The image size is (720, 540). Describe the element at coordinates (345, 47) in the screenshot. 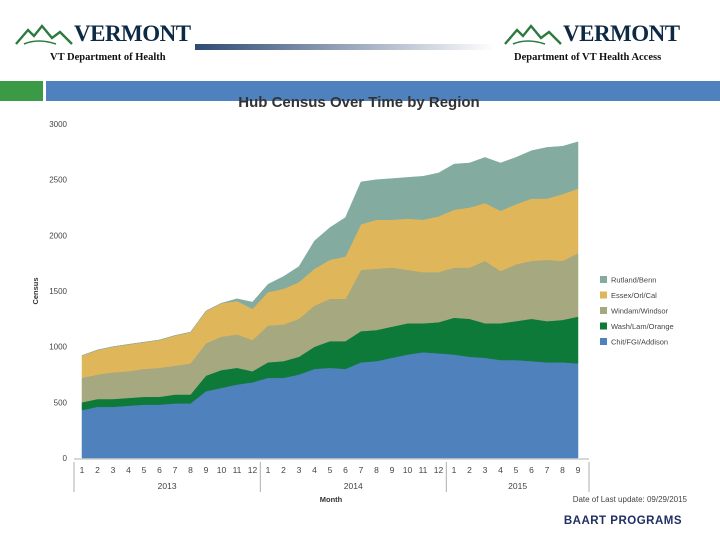

I see `header-gradient-line` at that location.